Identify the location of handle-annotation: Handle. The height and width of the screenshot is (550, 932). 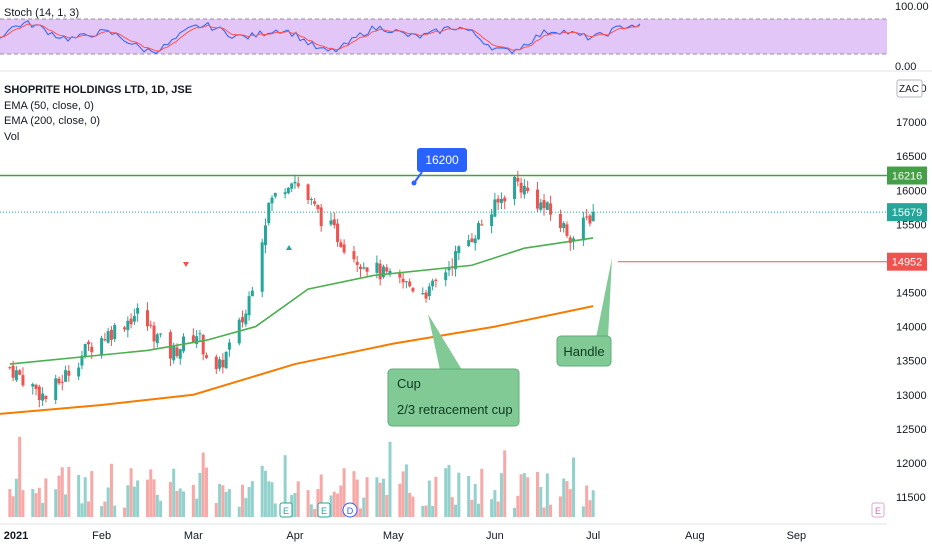
(584, 312).